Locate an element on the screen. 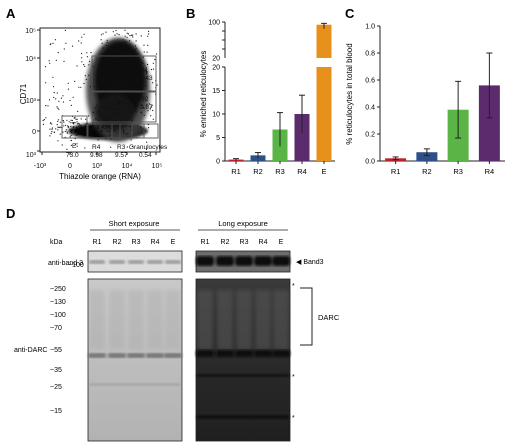  darc-short-band is located at coordinates (97, 355).